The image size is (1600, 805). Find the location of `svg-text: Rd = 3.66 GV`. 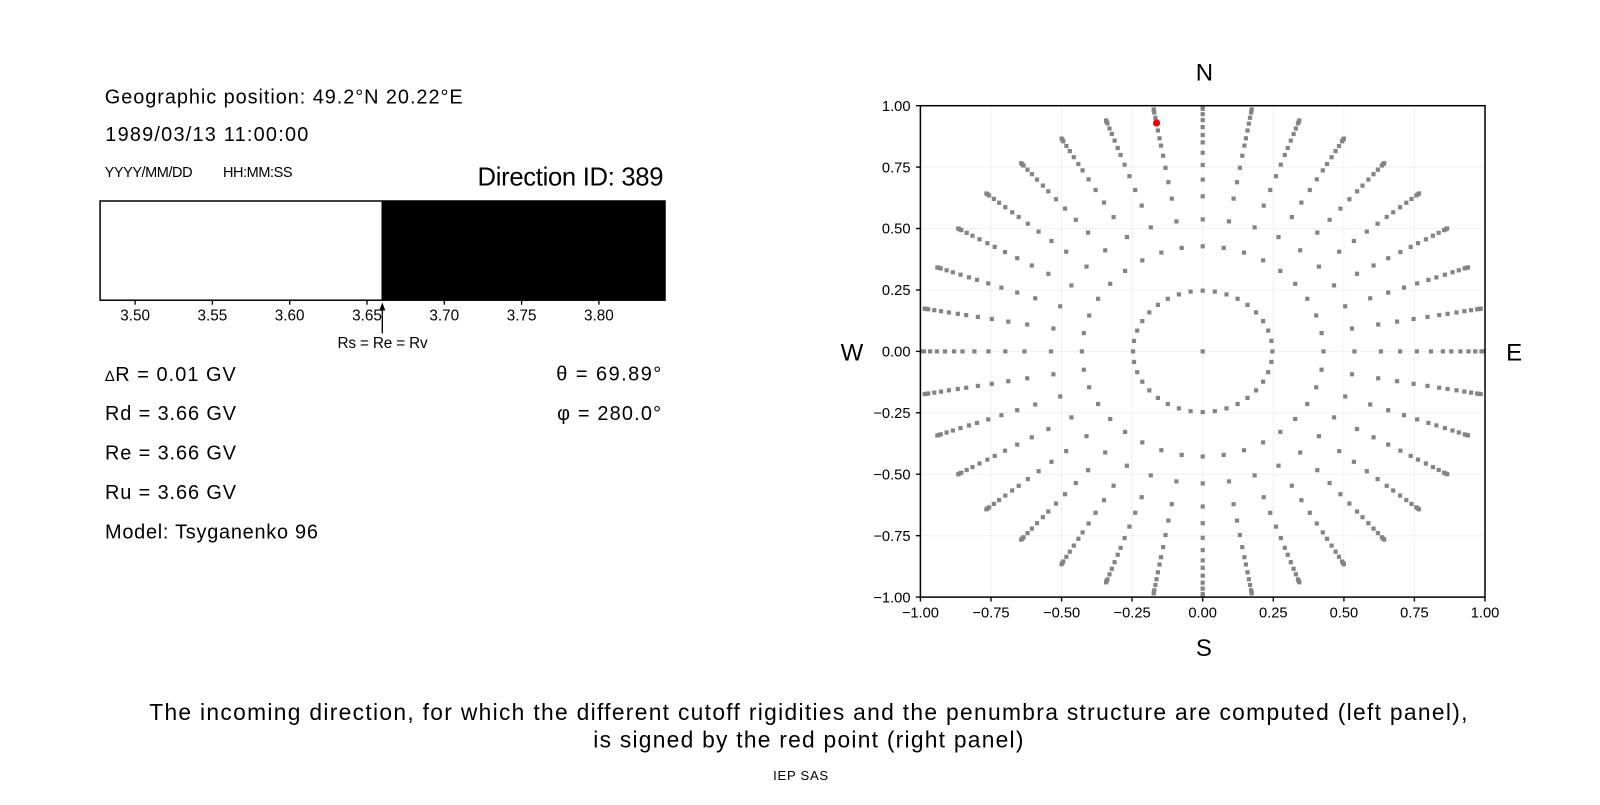

svg-text: Rd = 3.66 GV is located at coordinates (171, 414).